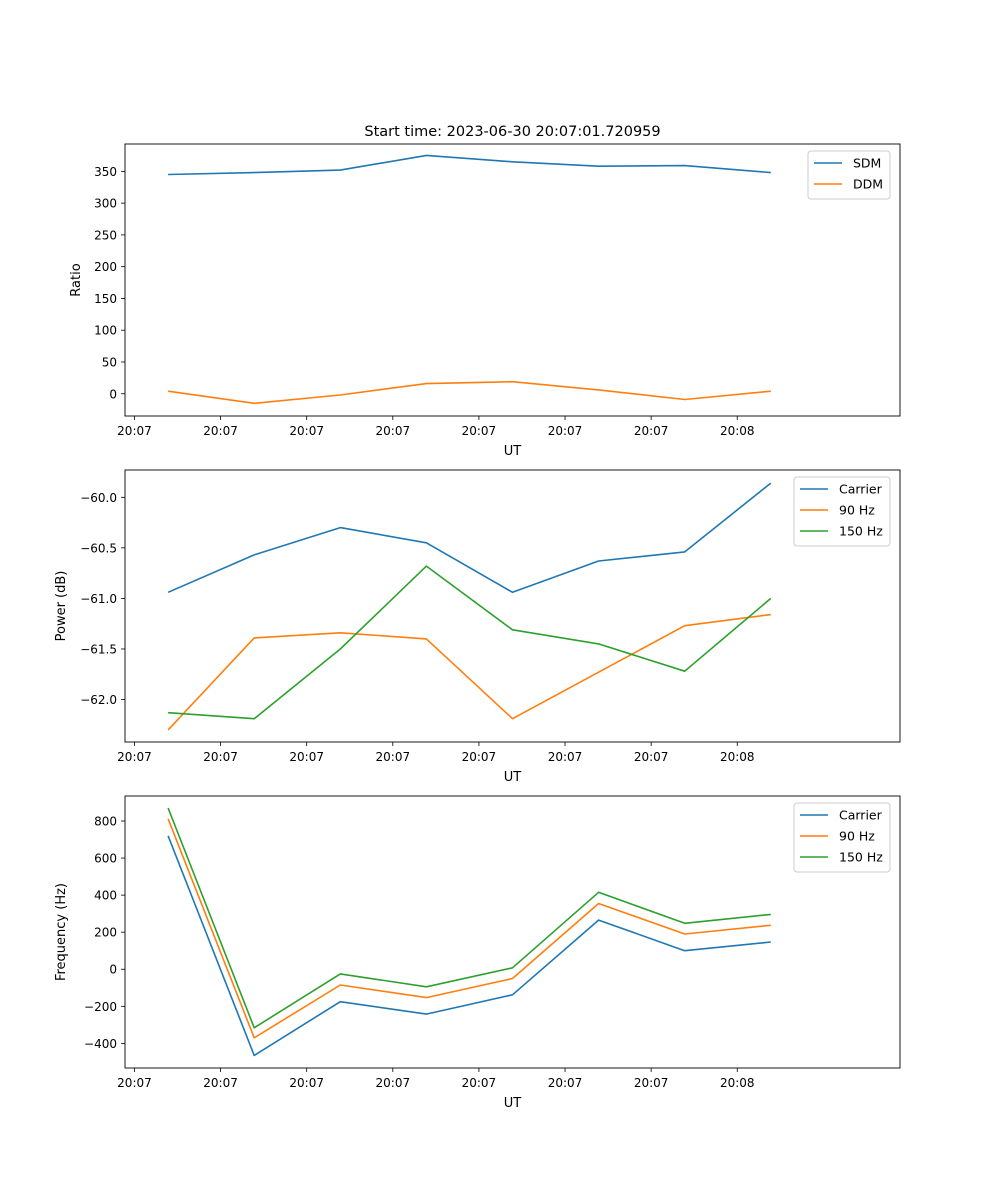 This screenshot has height=1200, width=1000. I want to click on series-line-ddm, so click(469, 392).